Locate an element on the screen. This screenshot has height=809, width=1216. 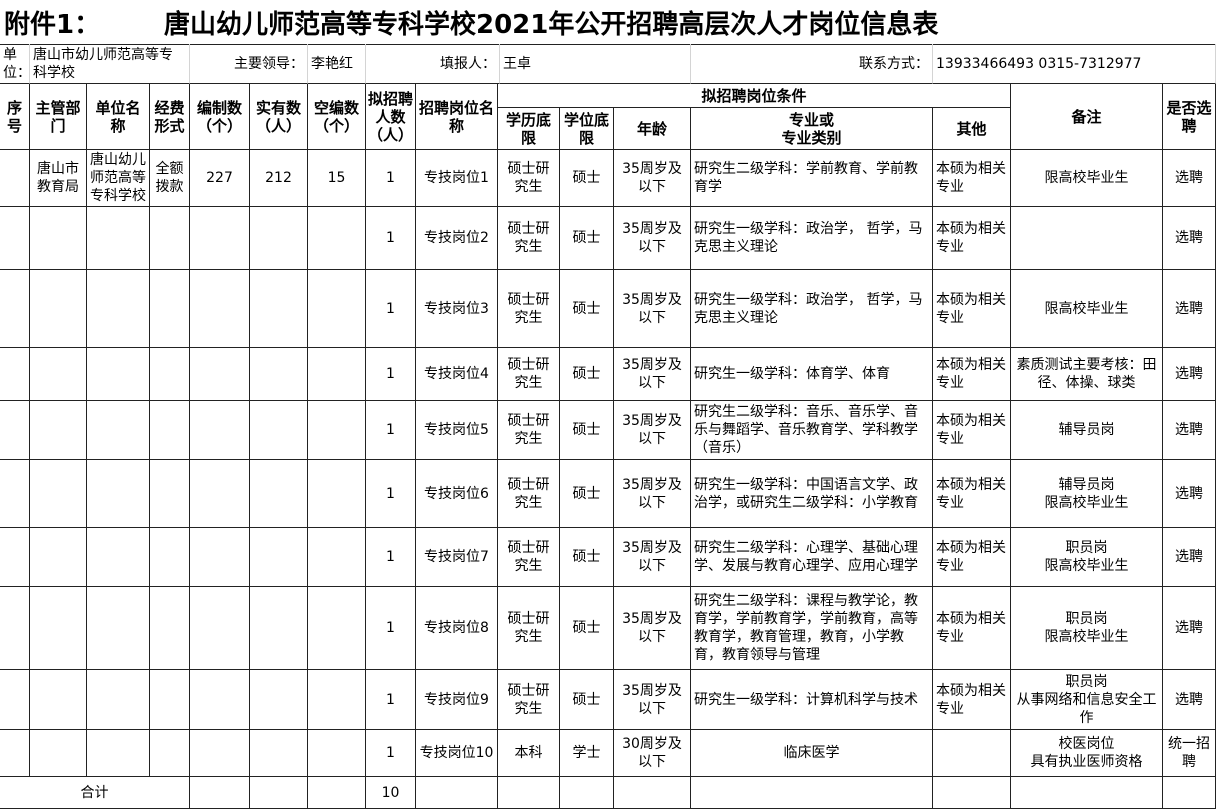
header-cell: 招聘岗位名称 is located at coordinates (457, 117).